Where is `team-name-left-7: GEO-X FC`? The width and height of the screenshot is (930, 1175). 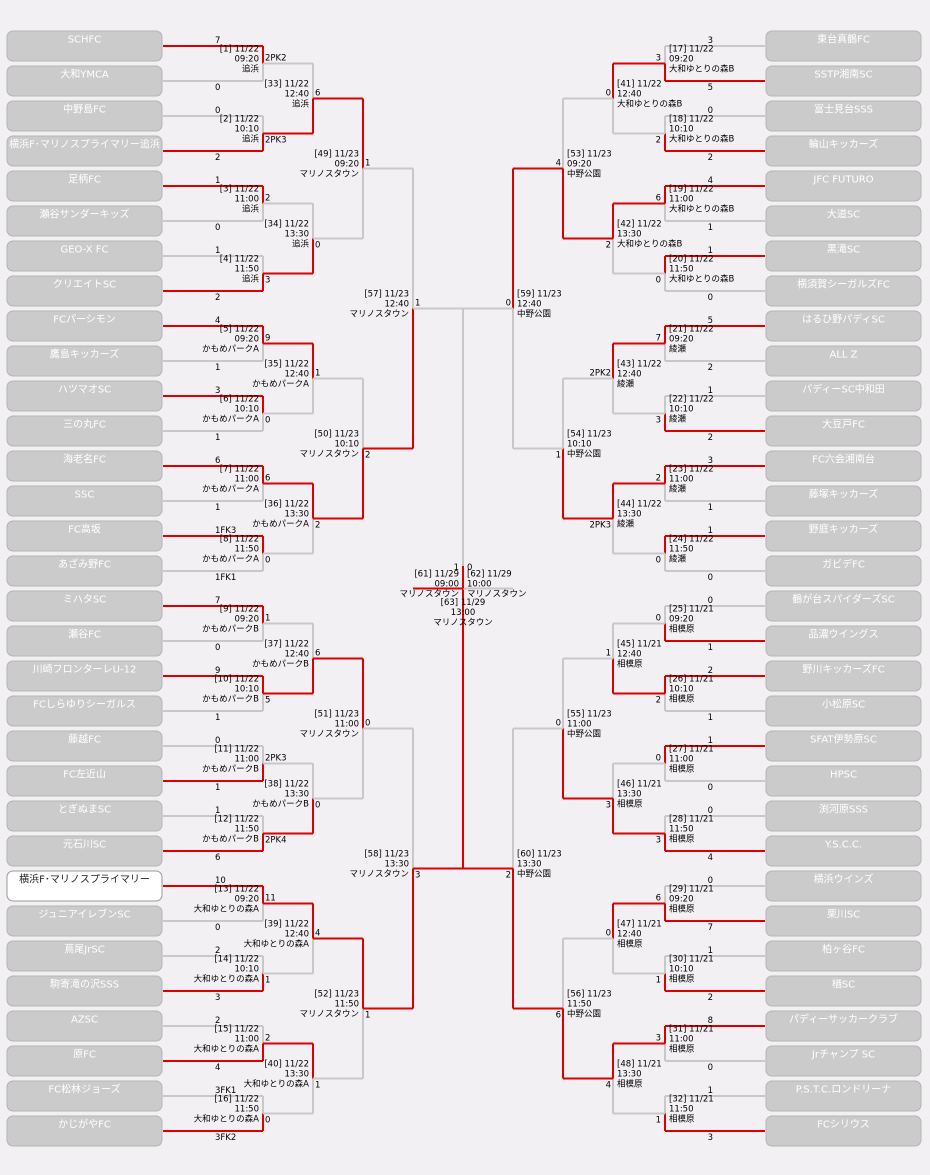 team-name-left-7: GEO-X FC is located at coordinates (84, 250).